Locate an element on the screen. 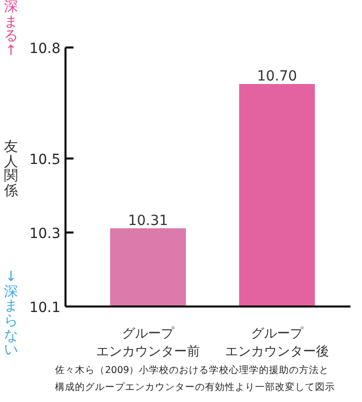  x-tick-label: グループエンカウンター前 is located at coordinates (148, 343).